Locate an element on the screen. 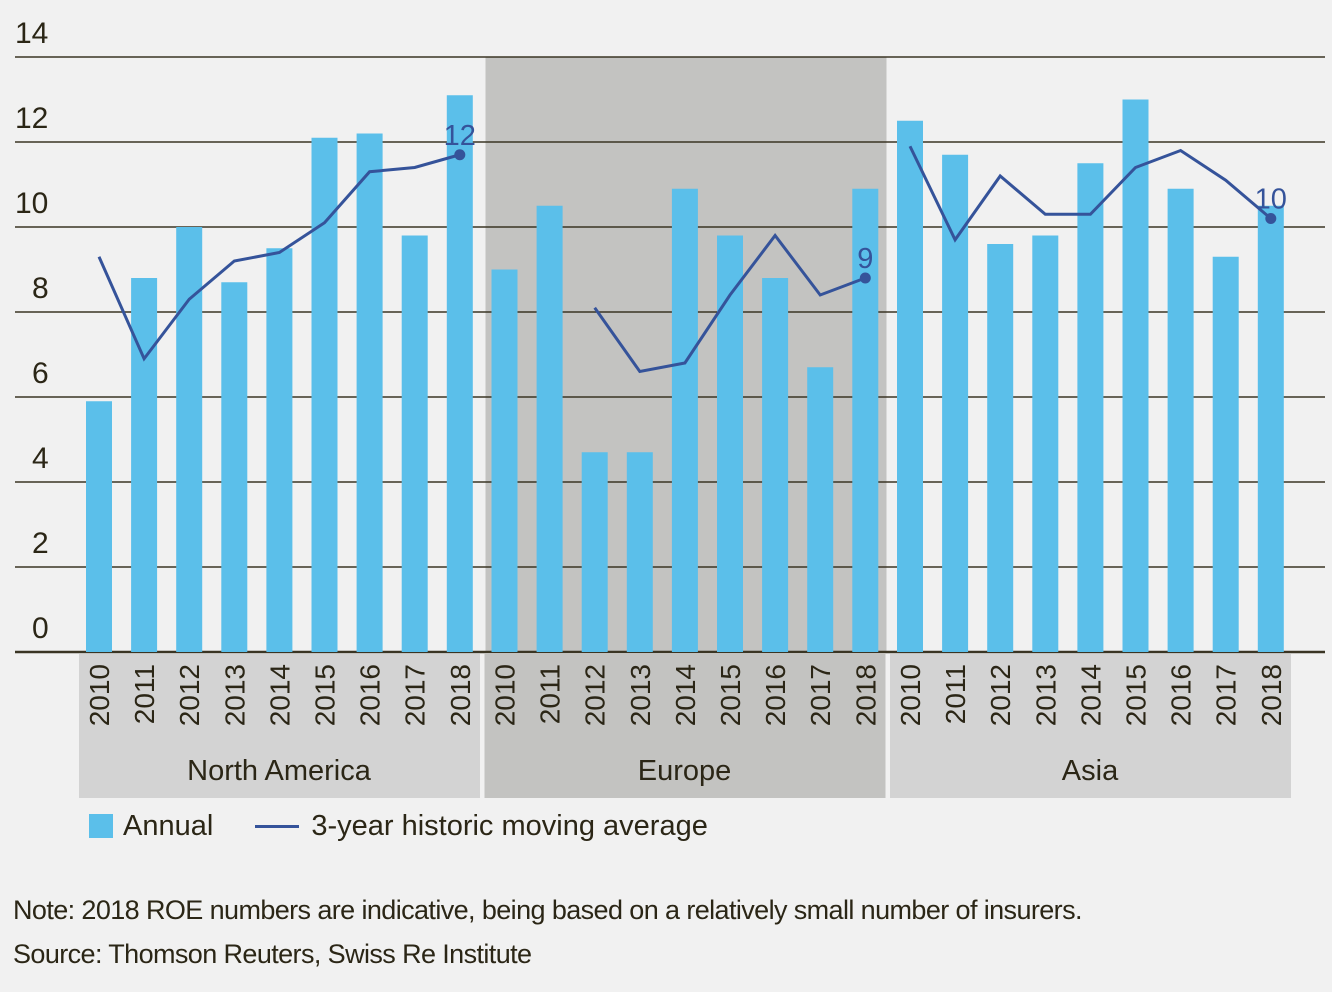 Image resolution: width=1332 pixels, height=992 pixels. moving-average-end-label: 12 is located at coordinates (460, 136).